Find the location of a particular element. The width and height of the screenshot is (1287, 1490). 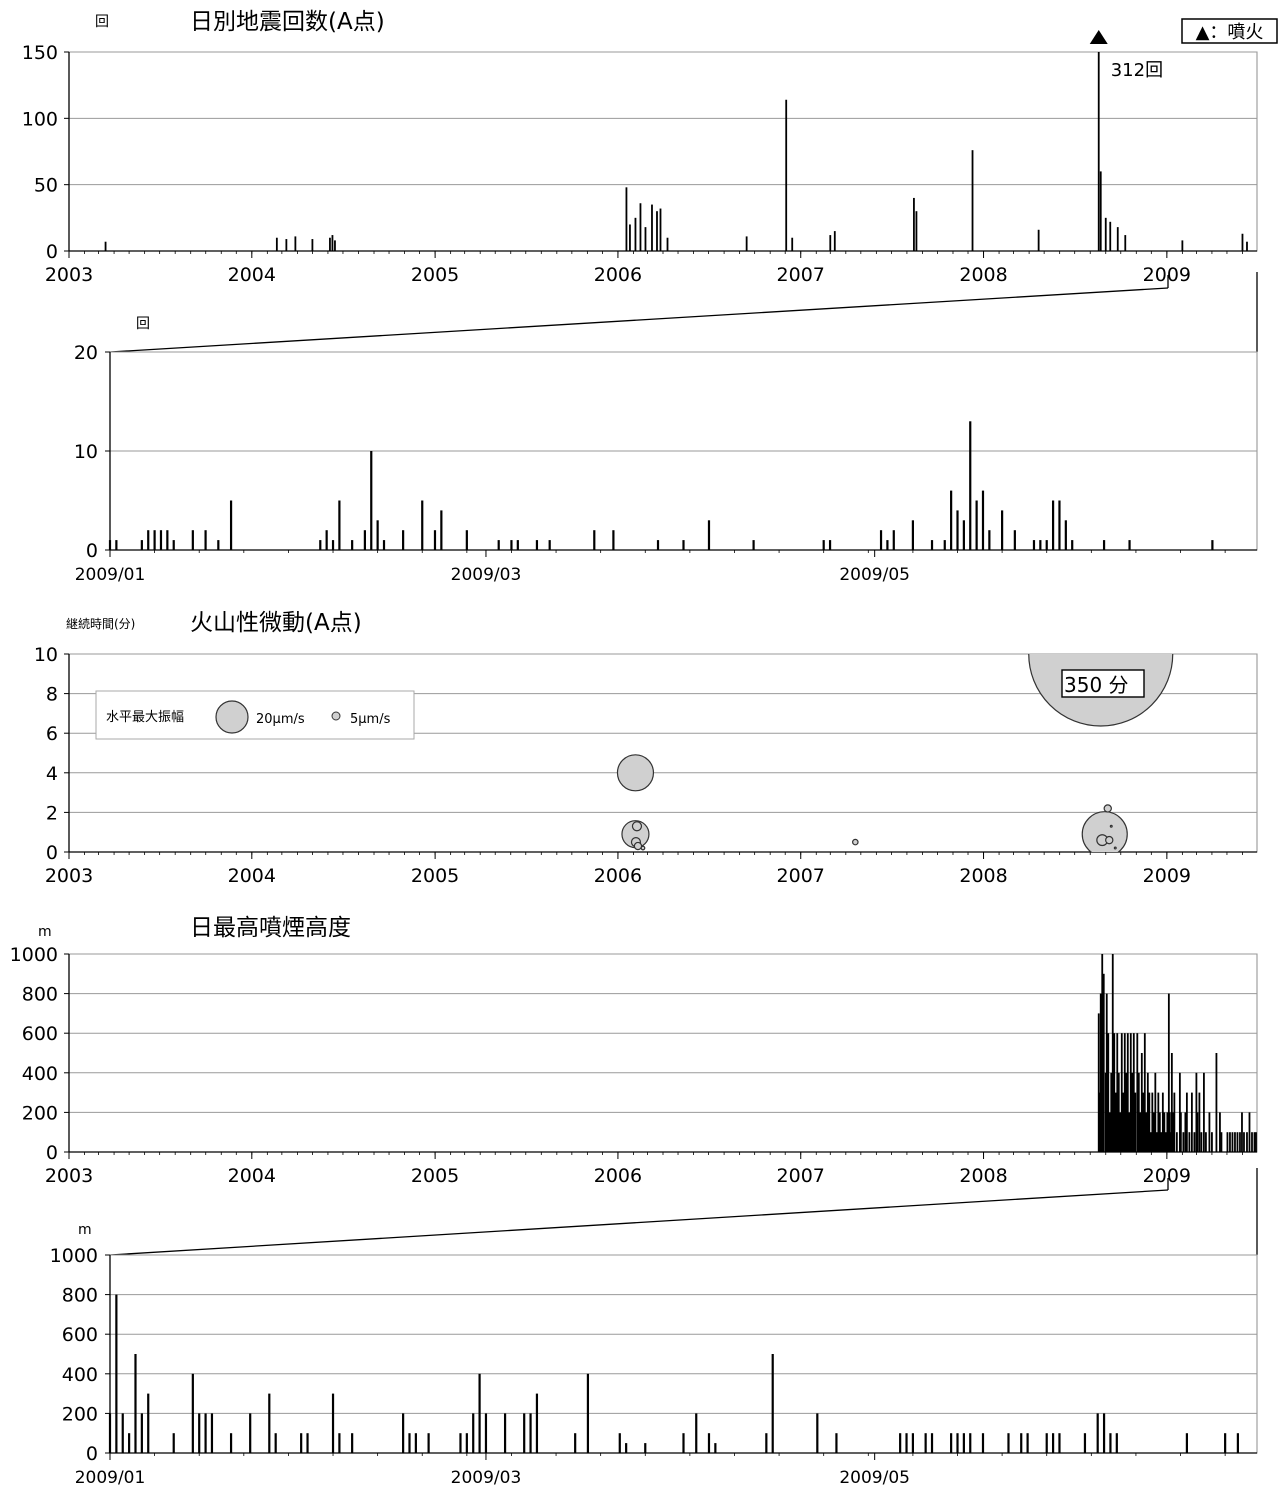

plume-full-ytick-label: 0 is located at coordinates (52, 1153).